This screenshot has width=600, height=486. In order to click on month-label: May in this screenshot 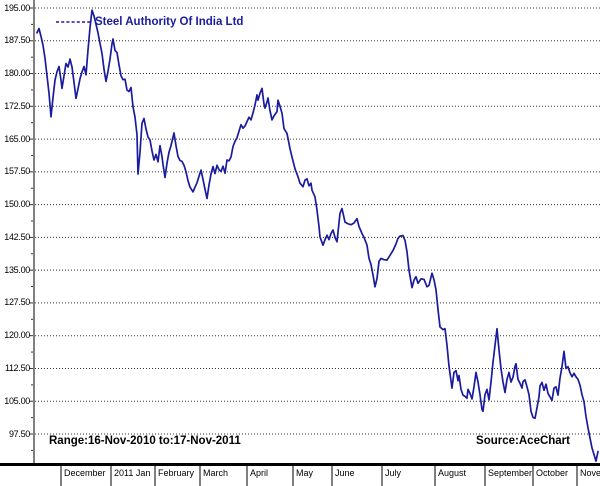, I will do `click(305, 473)`.